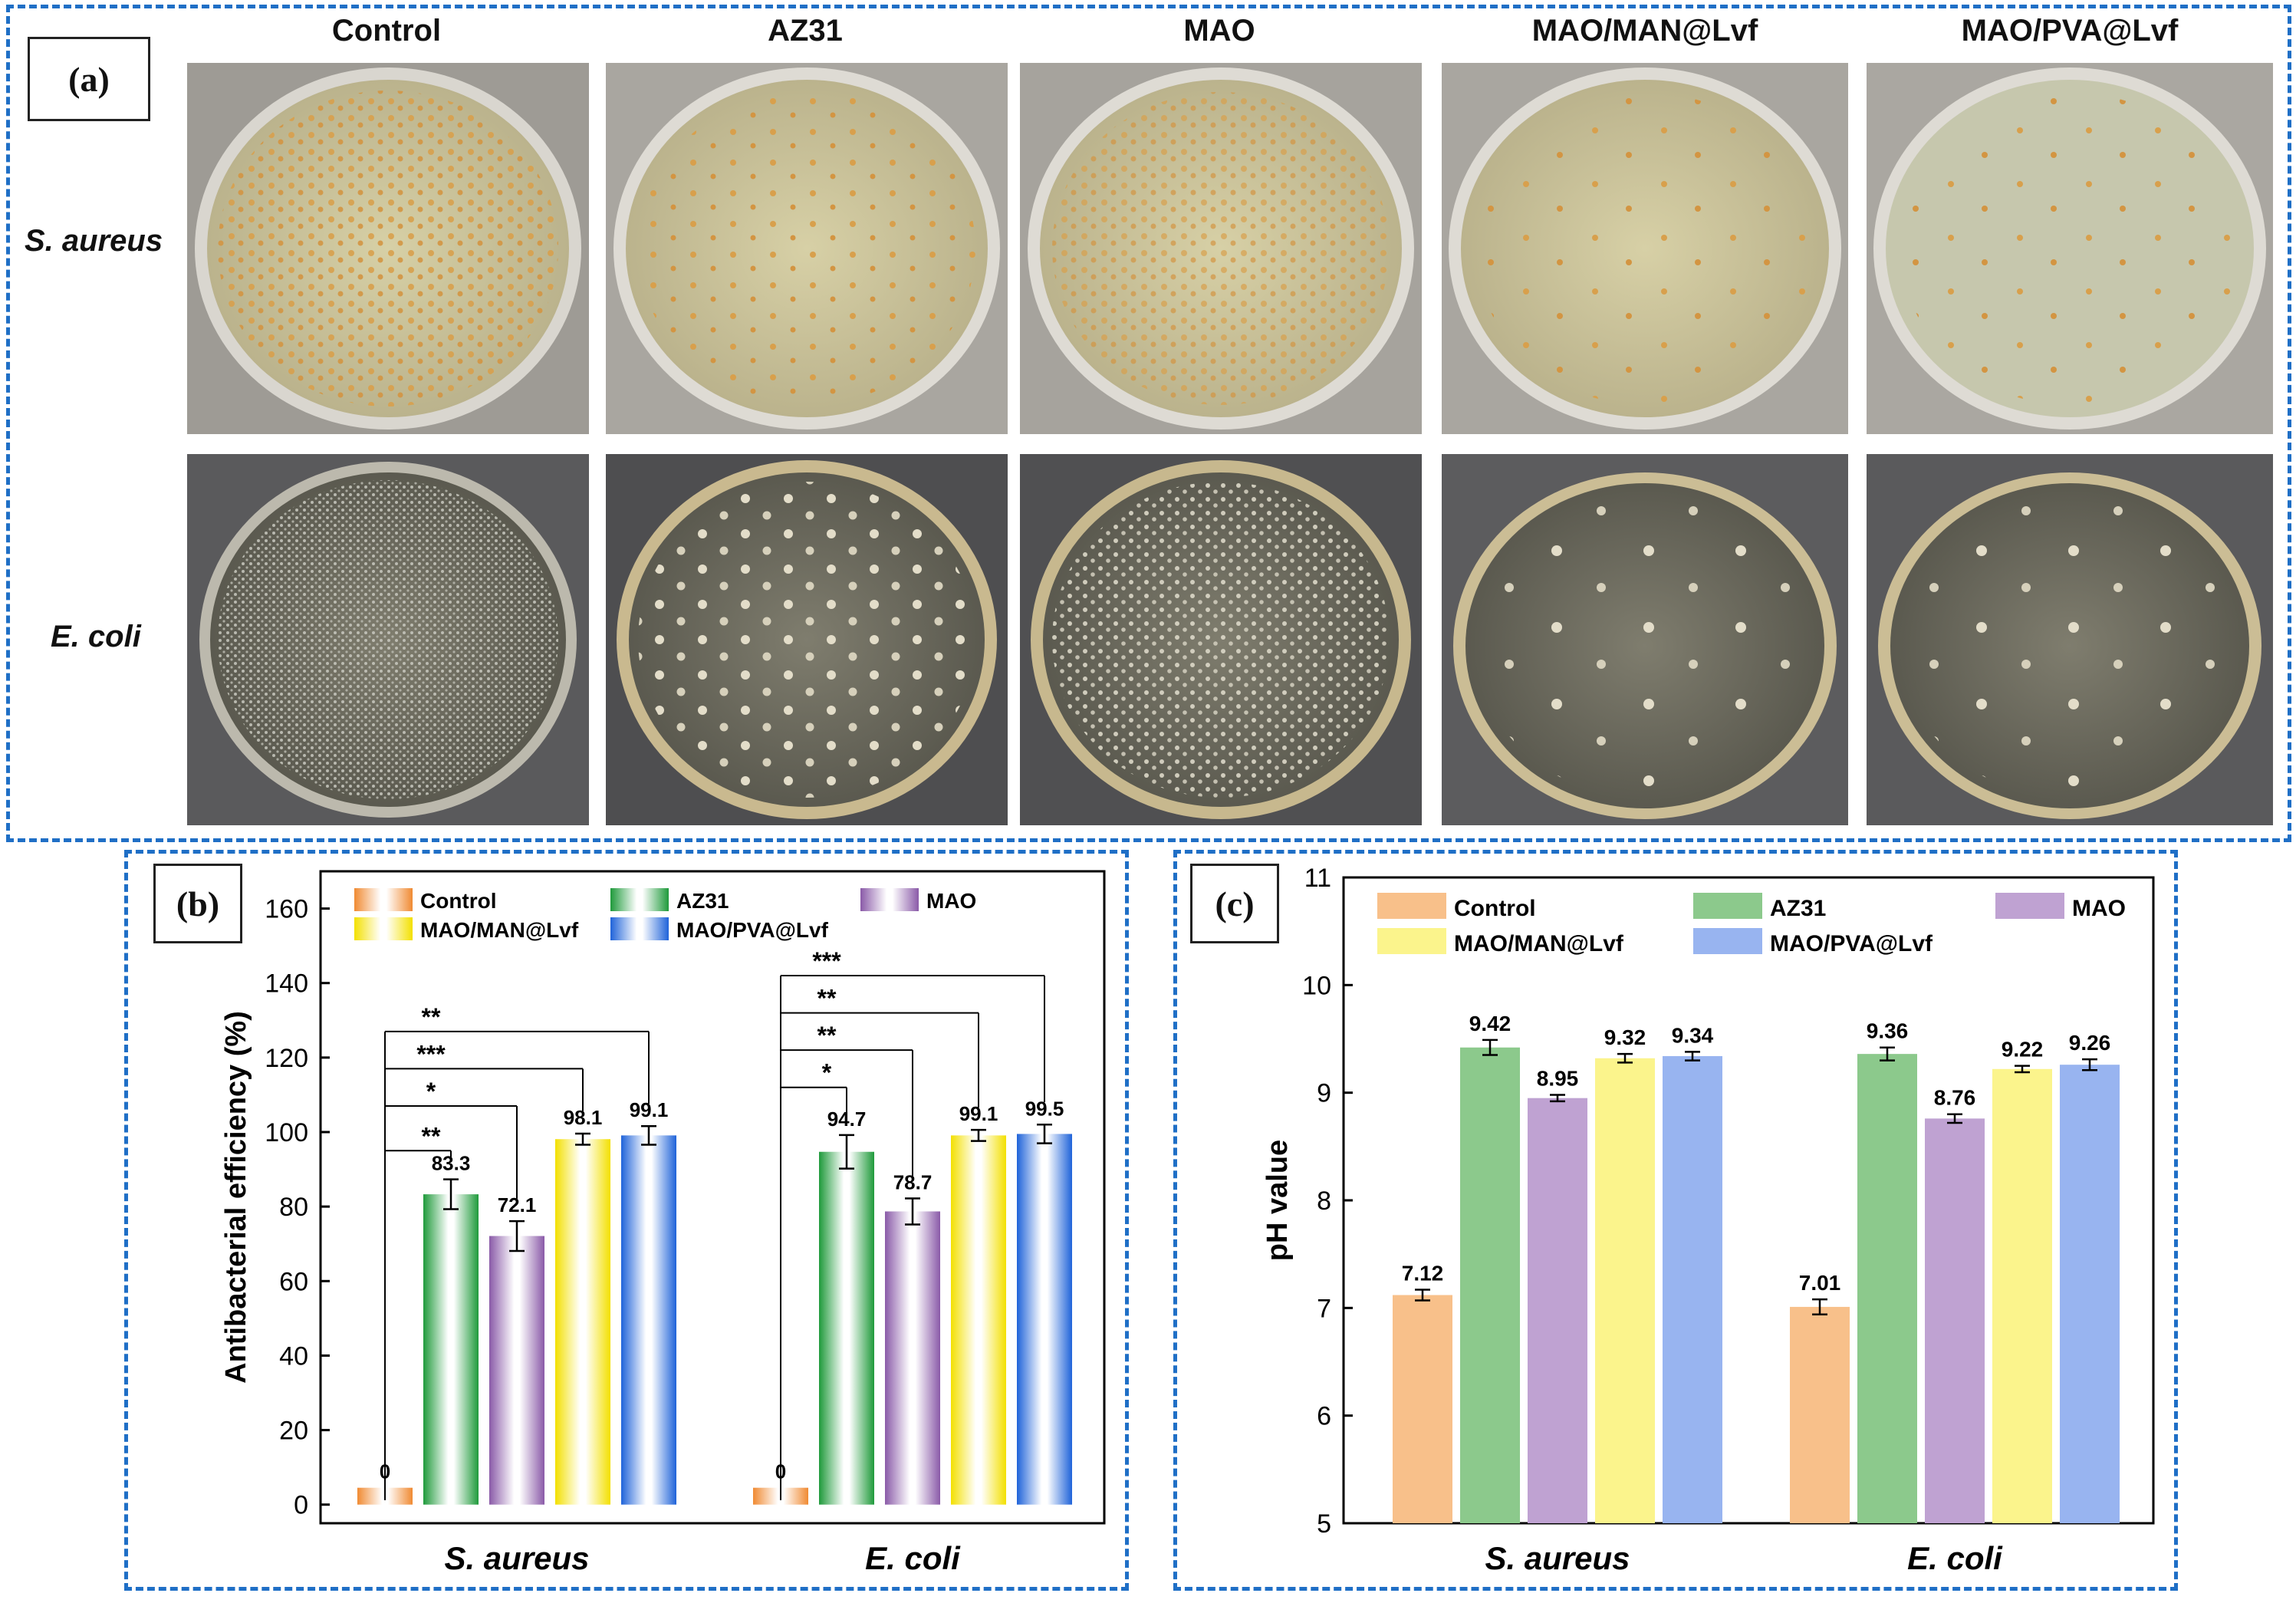 The height and width of the screenshot is (1603, 2296). I want to click on panel-c-label: (c), so click(1234, 903).